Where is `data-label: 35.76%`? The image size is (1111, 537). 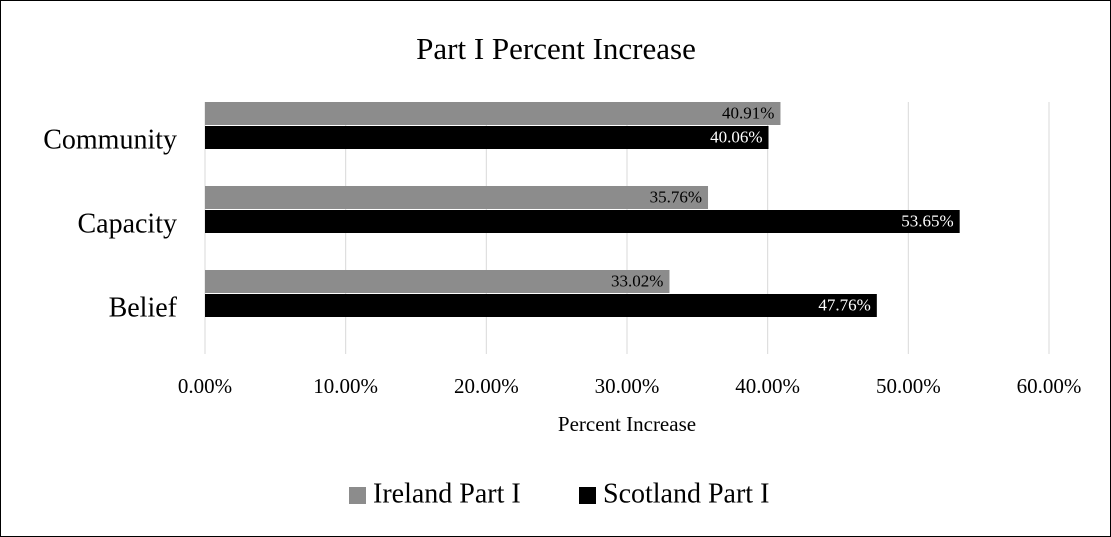
data-label: 35.76% is located at coordinates (676, 196).